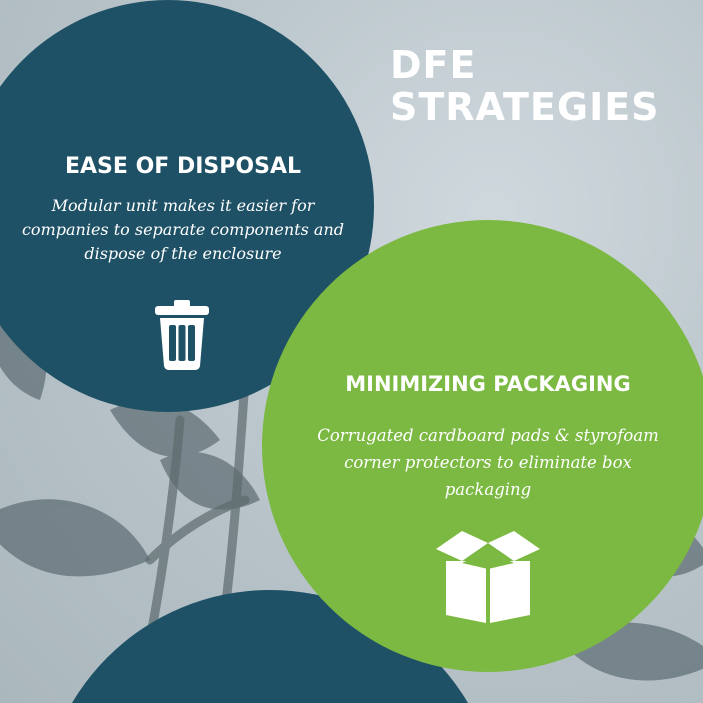  Describe the element at coordinates (182, 335) in the screenshot. I see `trash-can-icon` at that location.